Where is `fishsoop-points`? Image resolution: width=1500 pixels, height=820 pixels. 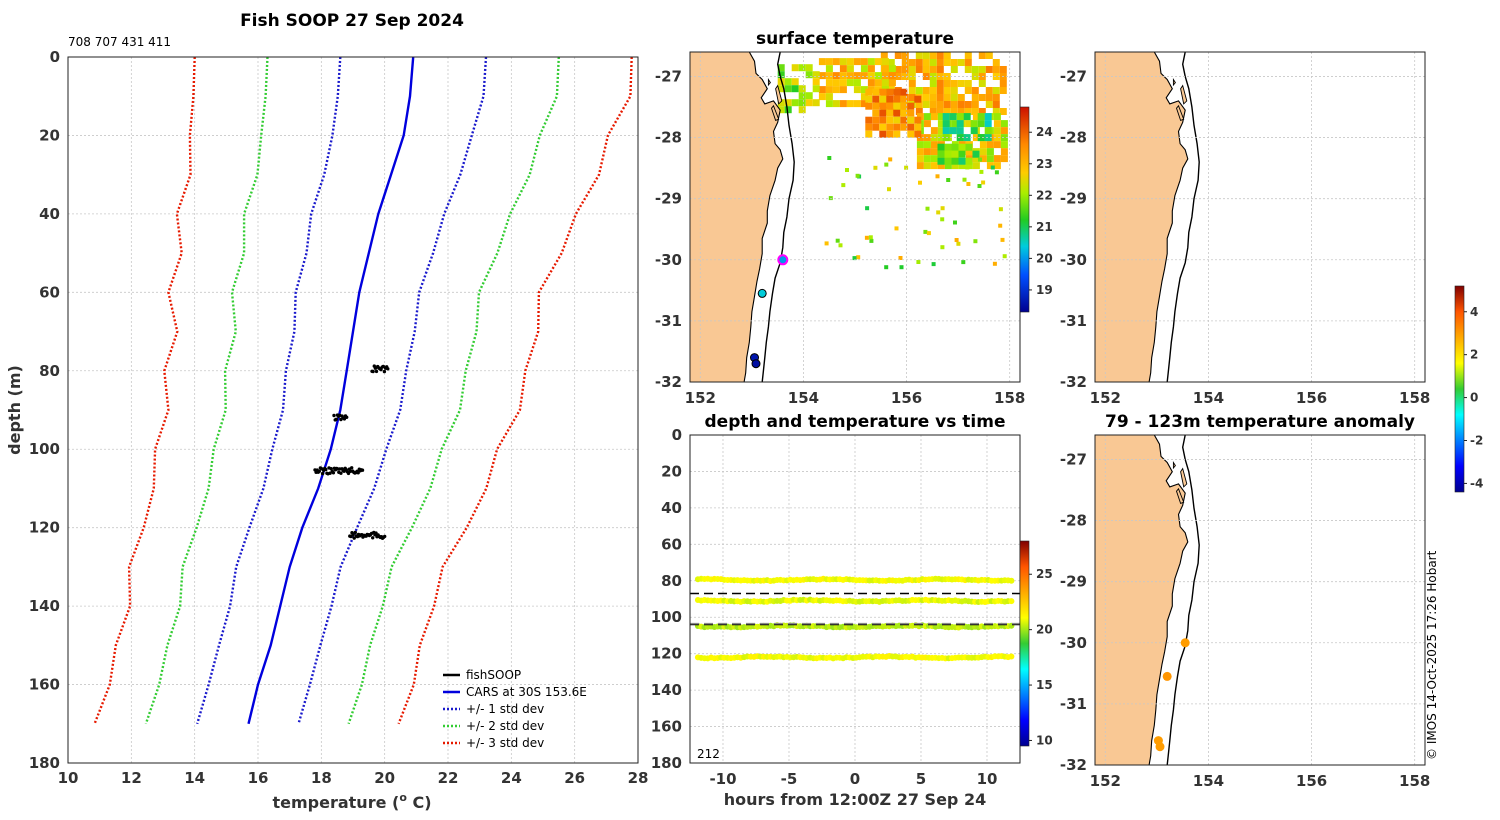
fishsoop-points is located at coordinates (351, 452).